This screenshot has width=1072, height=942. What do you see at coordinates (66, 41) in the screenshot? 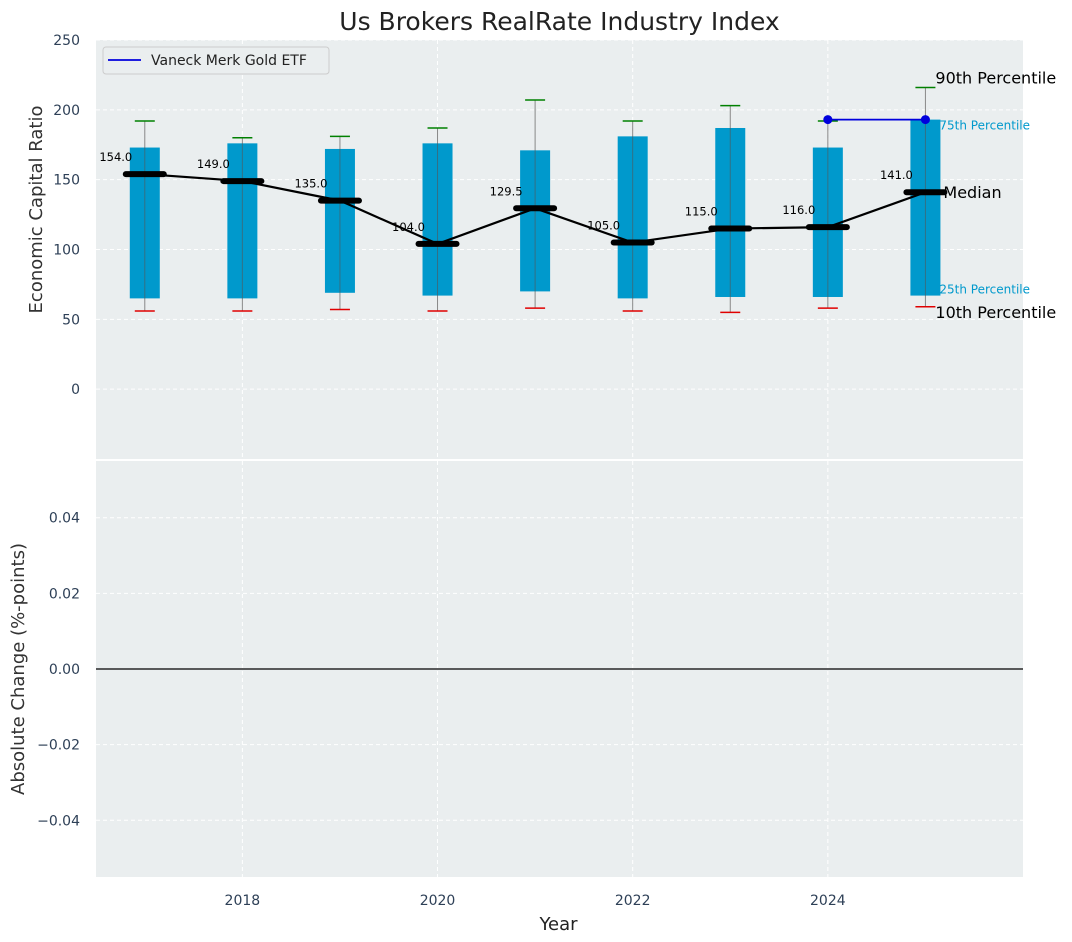
I see `top-ytick-label: 250` at bounding box center [66, 41].